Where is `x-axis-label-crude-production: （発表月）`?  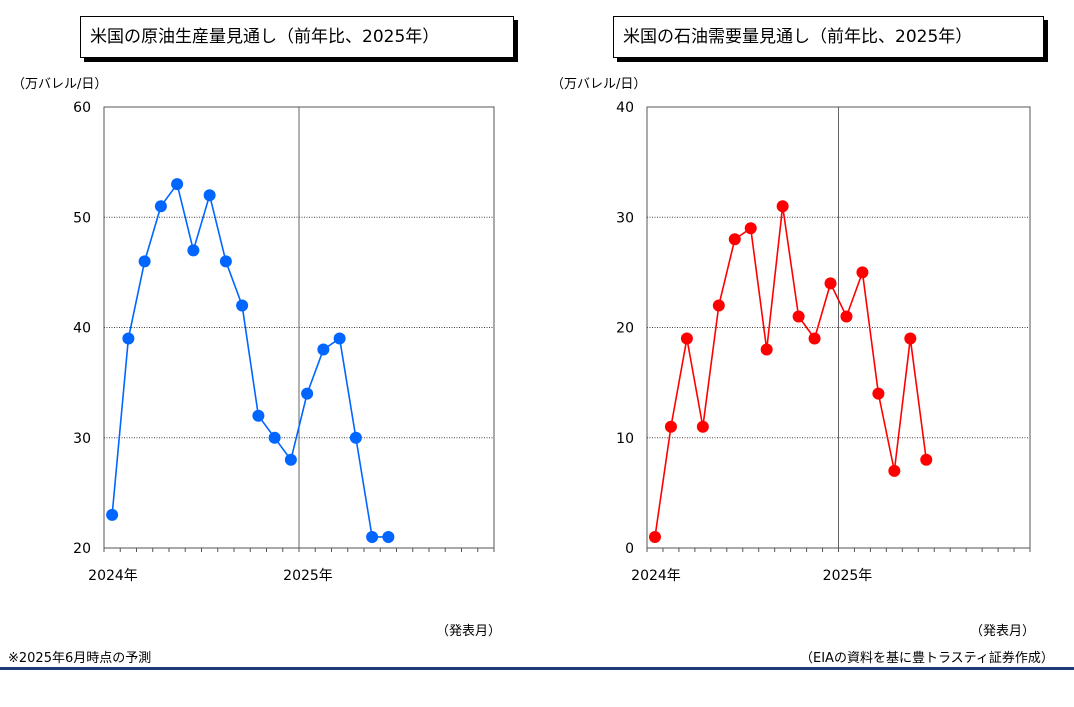 x-axis-label-crude-production: （発表月） is located at coordinates (469, 631).